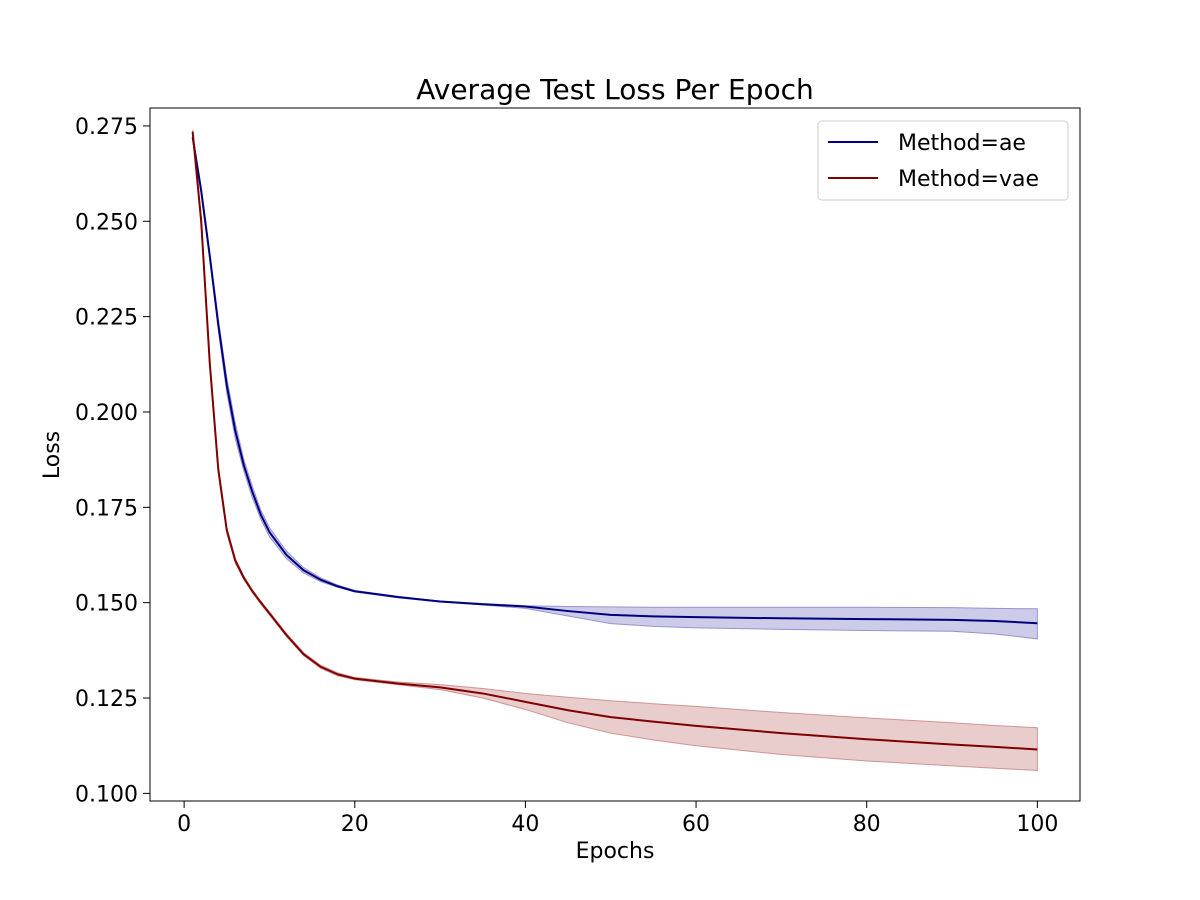 This screenshot has width=1200, height=900. I want to click on chart-title: Average Test Loss Per Epoch, so click(615, 89).